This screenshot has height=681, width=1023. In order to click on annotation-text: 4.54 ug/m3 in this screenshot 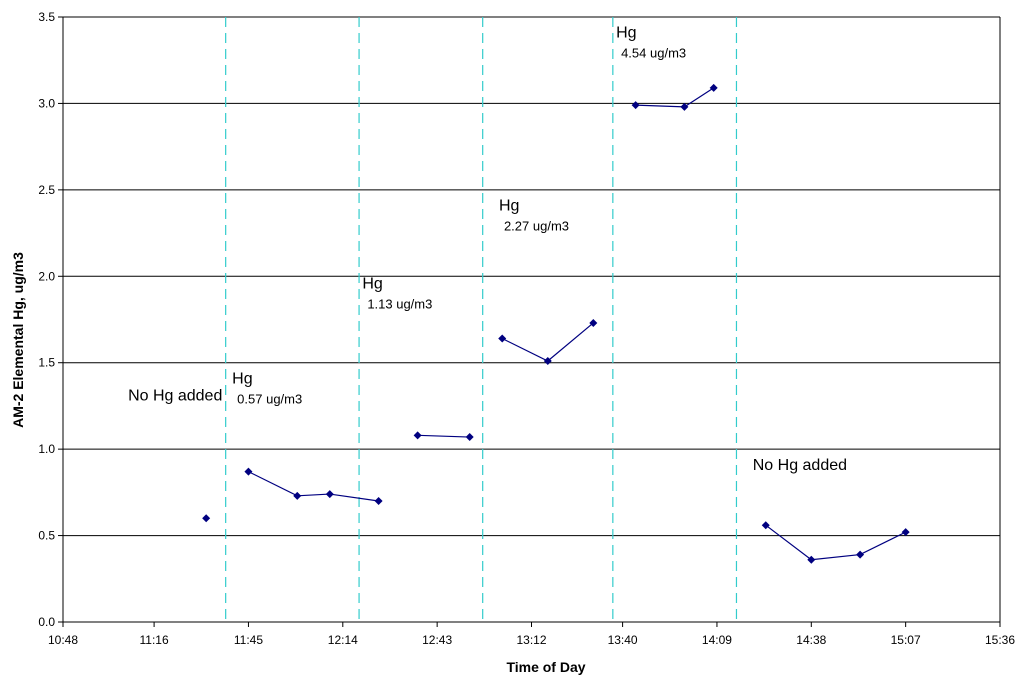, I will do `click(653, 53)`.